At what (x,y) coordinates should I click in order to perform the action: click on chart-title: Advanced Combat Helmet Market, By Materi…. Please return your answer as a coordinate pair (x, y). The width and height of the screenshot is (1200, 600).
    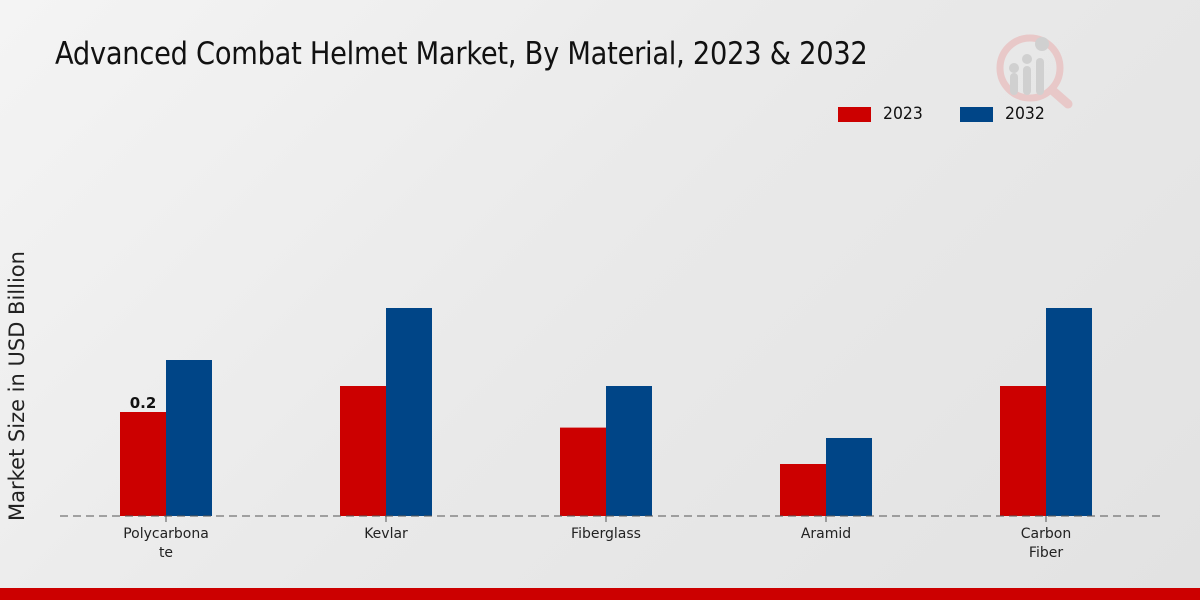
    Looking at the image, I should click on (461, 54).